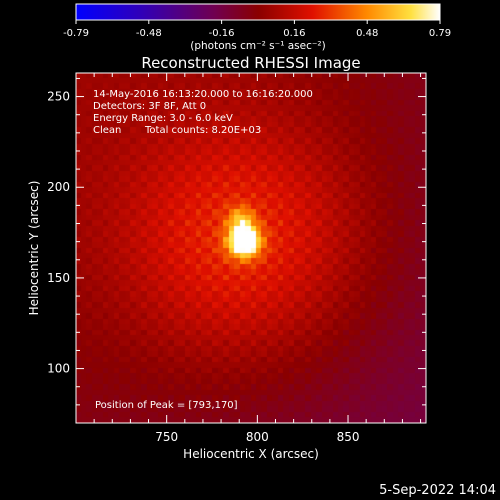 The width and height of the screenshot is (500, 500). I want to click on colorbar-tick-label: -0.79, so click(76, 33).